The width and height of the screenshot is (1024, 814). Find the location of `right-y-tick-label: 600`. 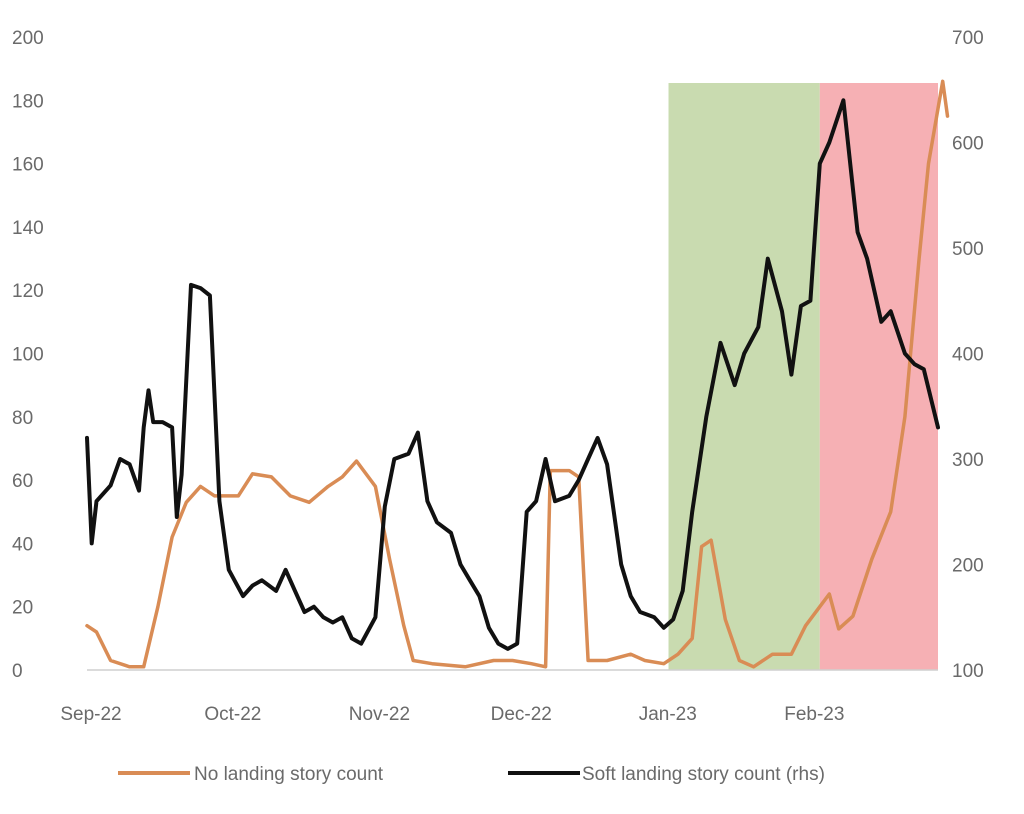

right-y-tick-label: 600 is located at coordinates (968, 144).